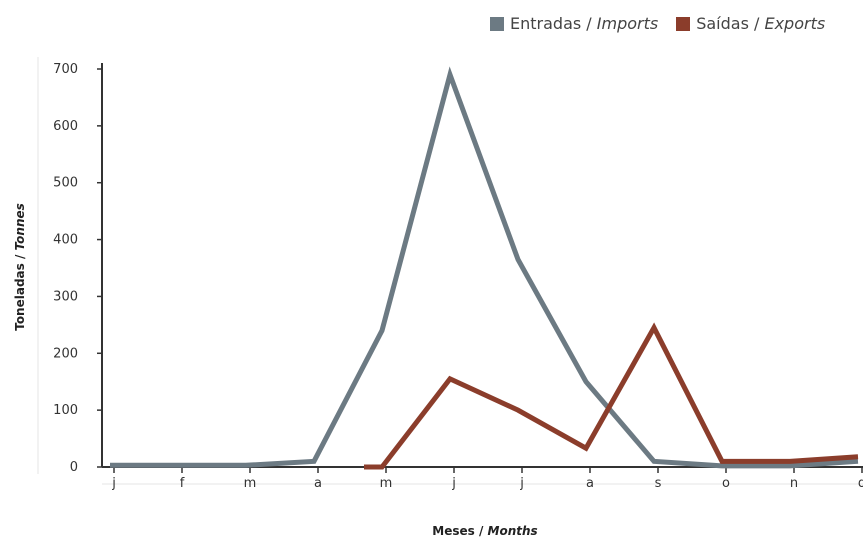 The width and height of the screenshot is (863, 539). I want to click on x-tick-label: o, so click(726, 483).